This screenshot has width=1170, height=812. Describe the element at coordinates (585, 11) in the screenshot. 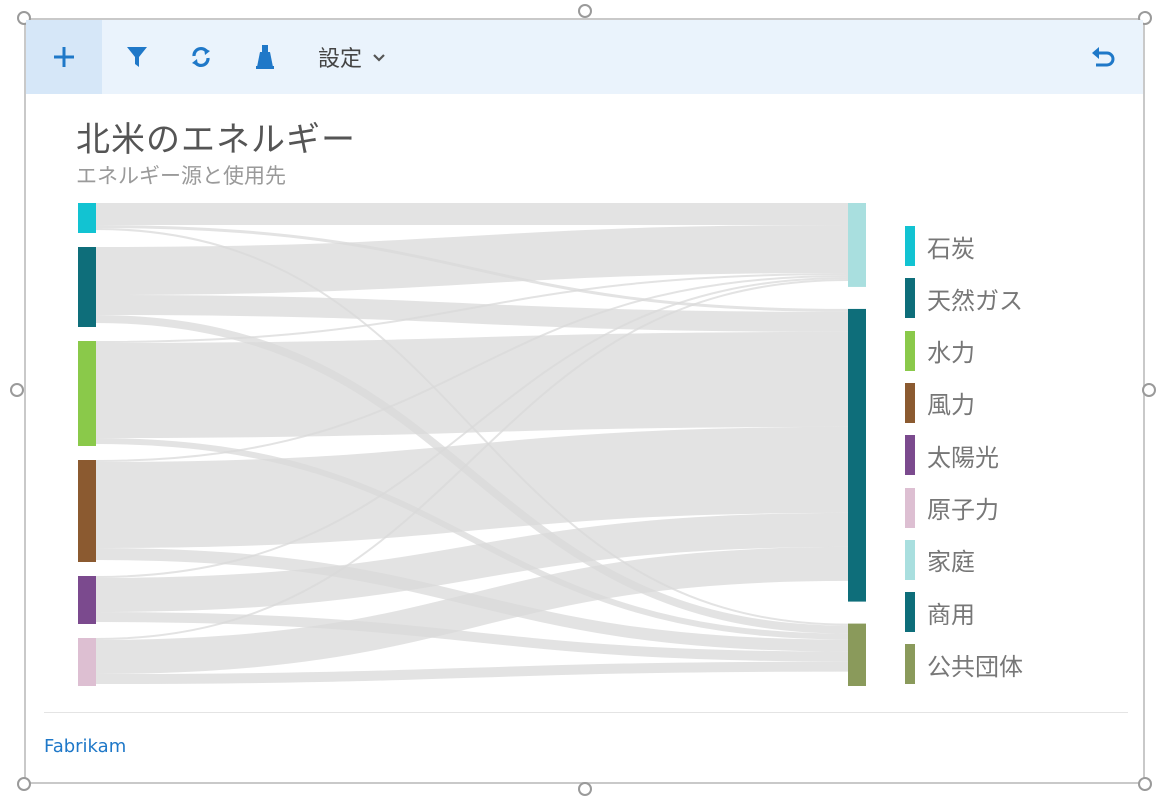

I see `resize-handle-top-center` at that location.